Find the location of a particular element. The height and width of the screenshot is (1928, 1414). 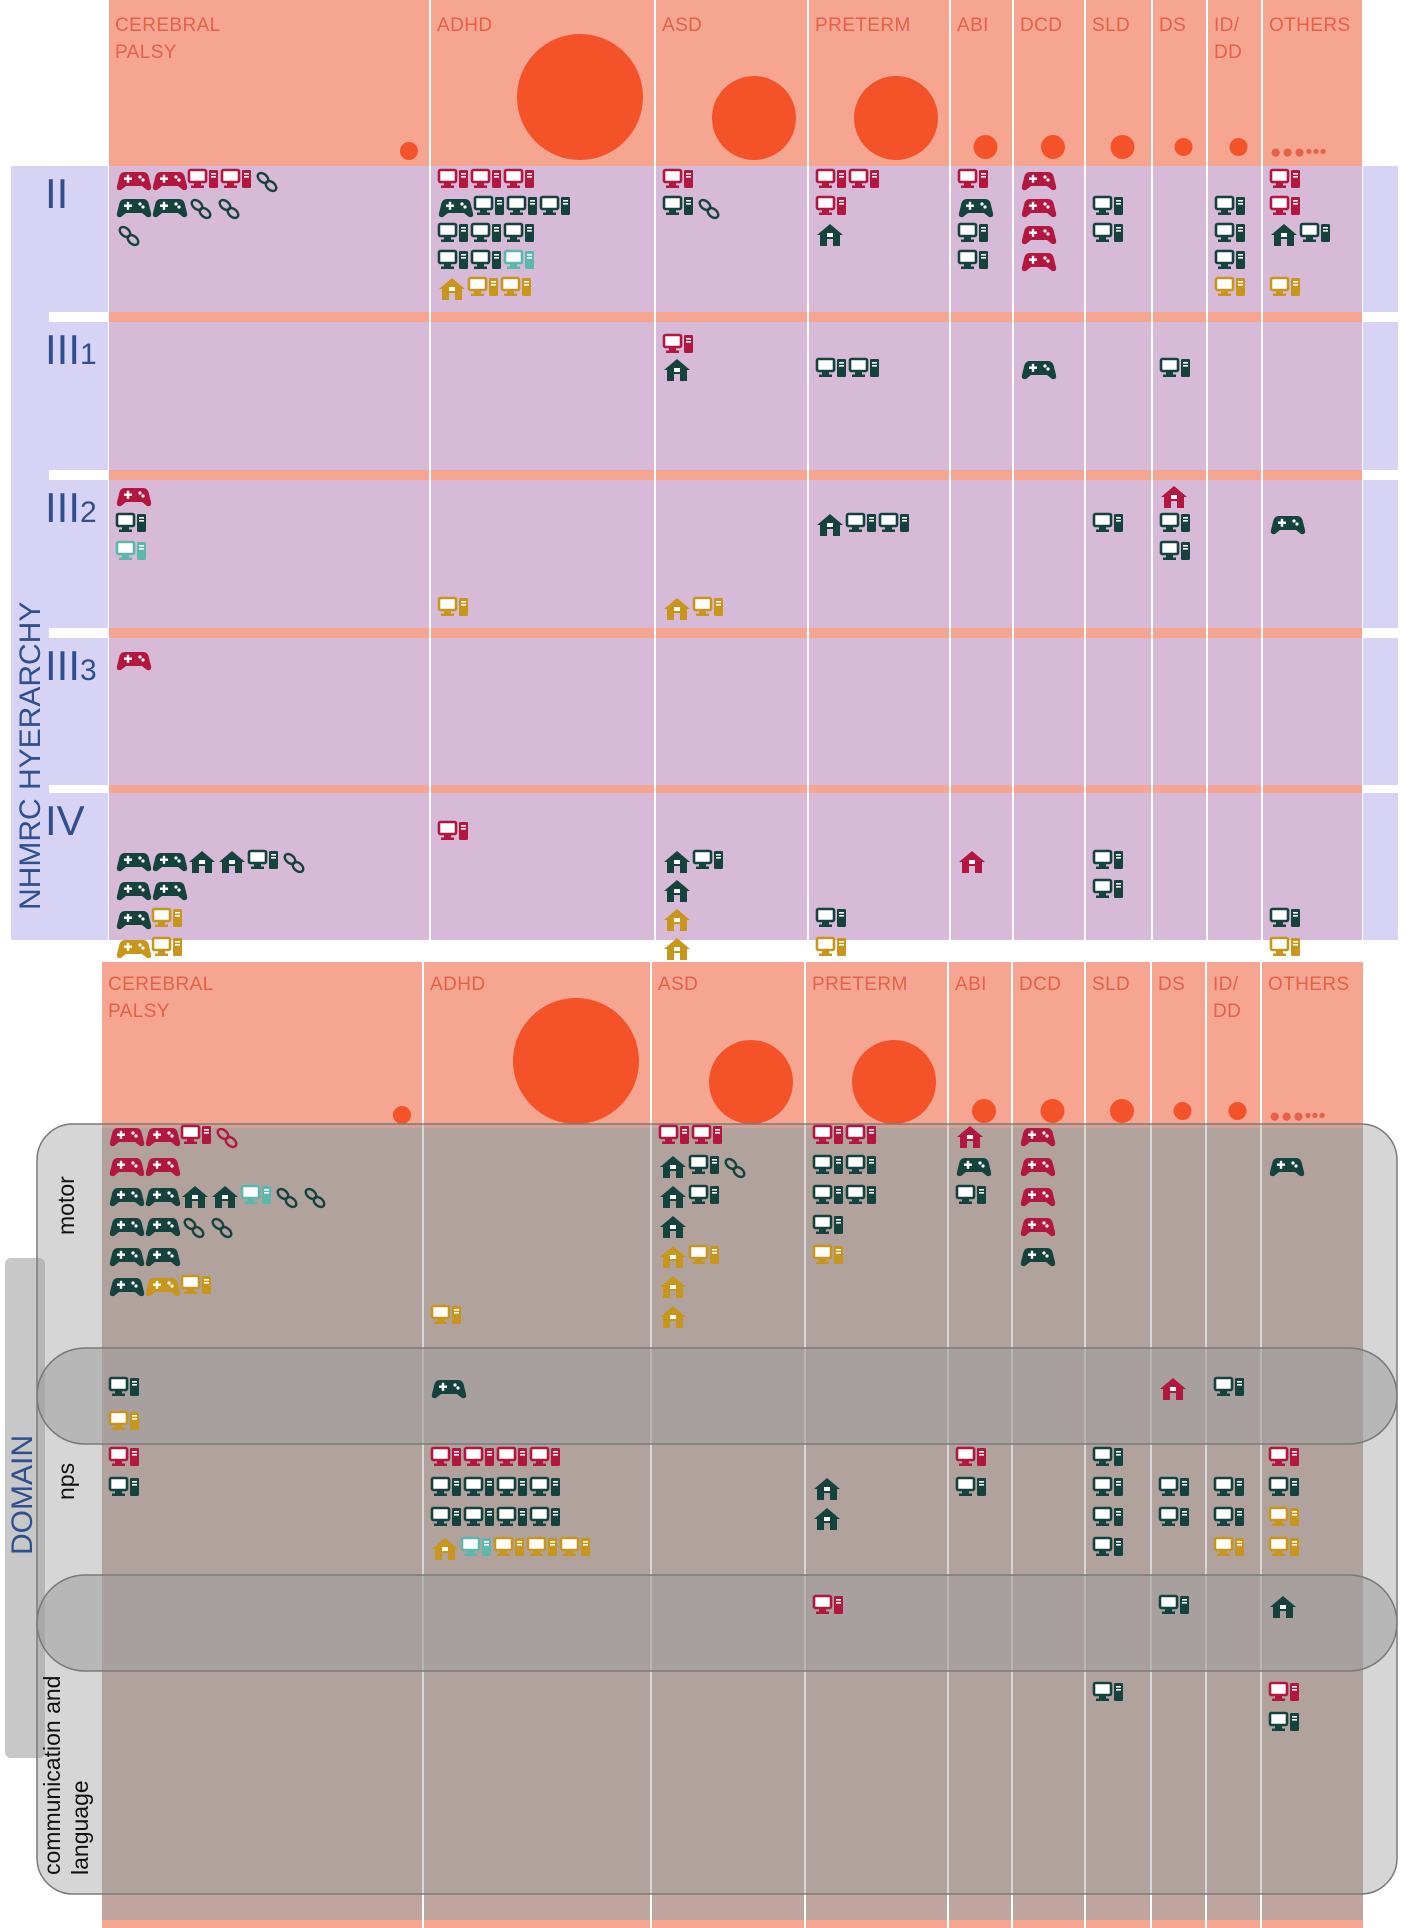

condition-column-header: PRETERM is located at coordinates (879, 83).